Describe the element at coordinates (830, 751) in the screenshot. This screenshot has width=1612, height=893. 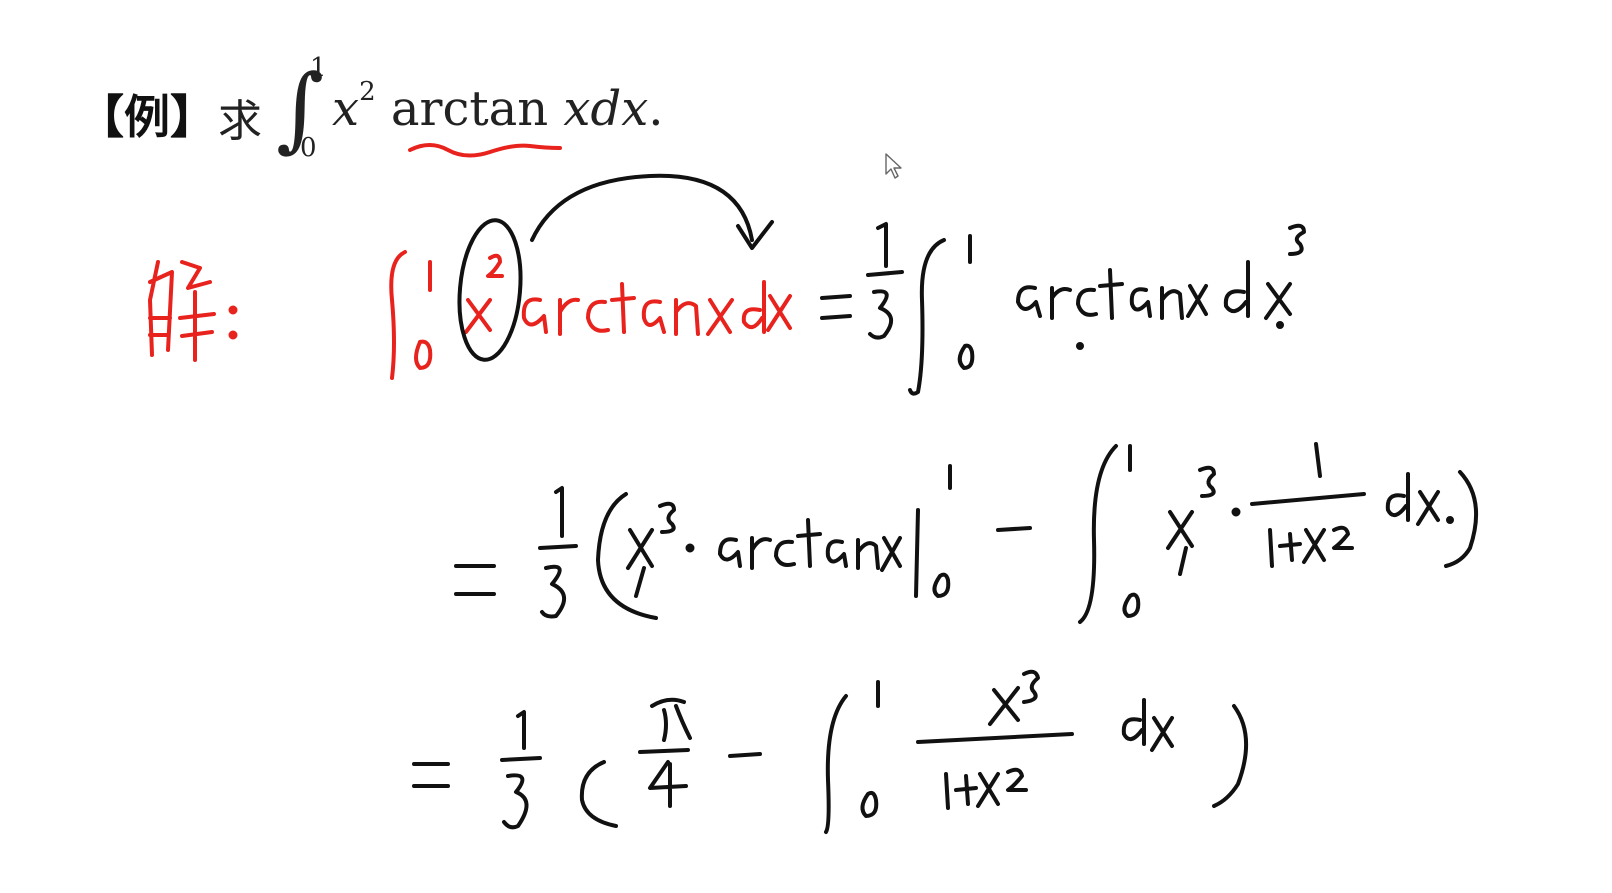
I see `step3-ink` at that location.